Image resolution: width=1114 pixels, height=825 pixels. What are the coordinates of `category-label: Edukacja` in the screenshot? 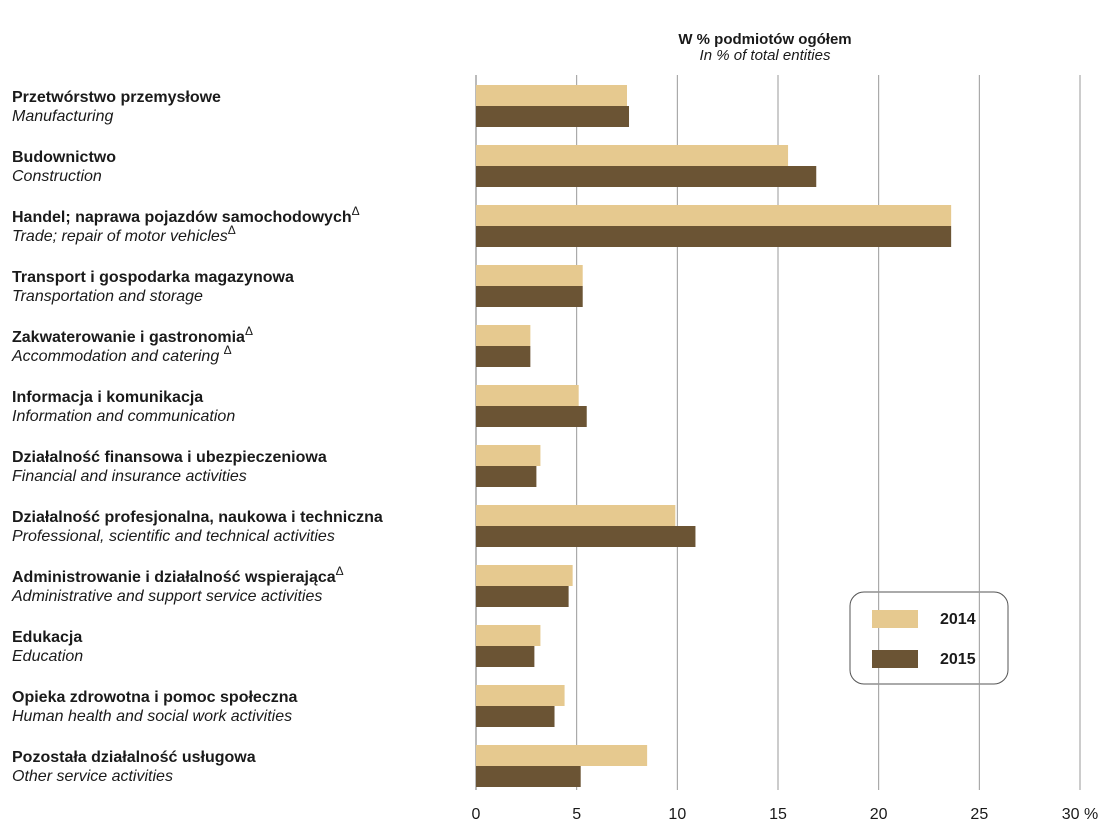 It's located at (47, 637).